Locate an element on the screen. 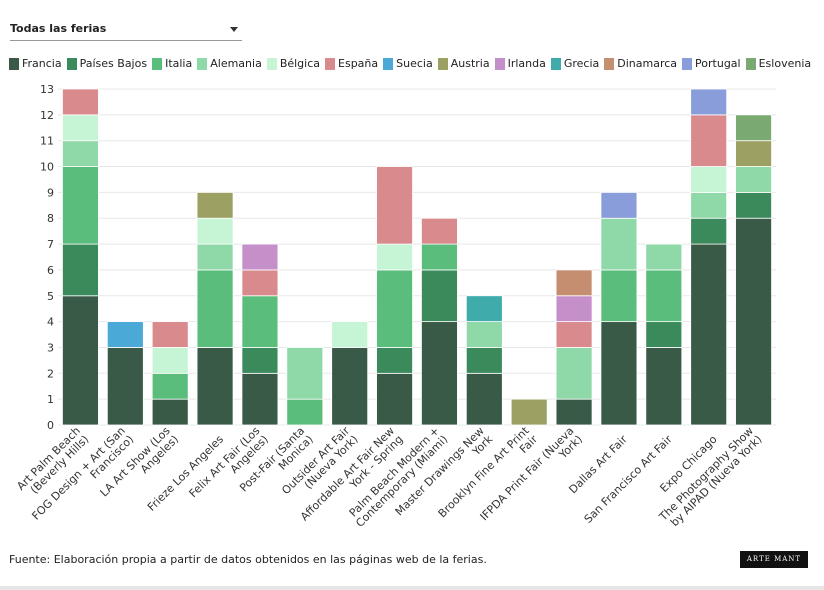 Image resolution: width=824 pixels, height=590 pixels. legend-item: Austria is located at coordinates (463, 63).